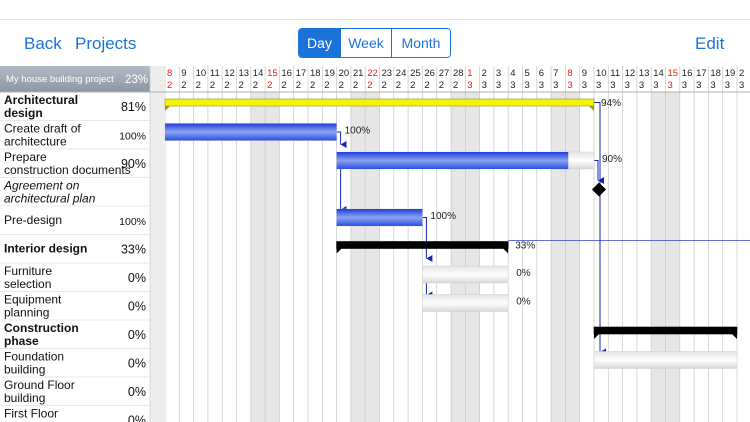 This screenshot has width=750, height=422. Describe the element at coordinates (365, 43) in the screenshot. I see `tab-week: Week` at that location.